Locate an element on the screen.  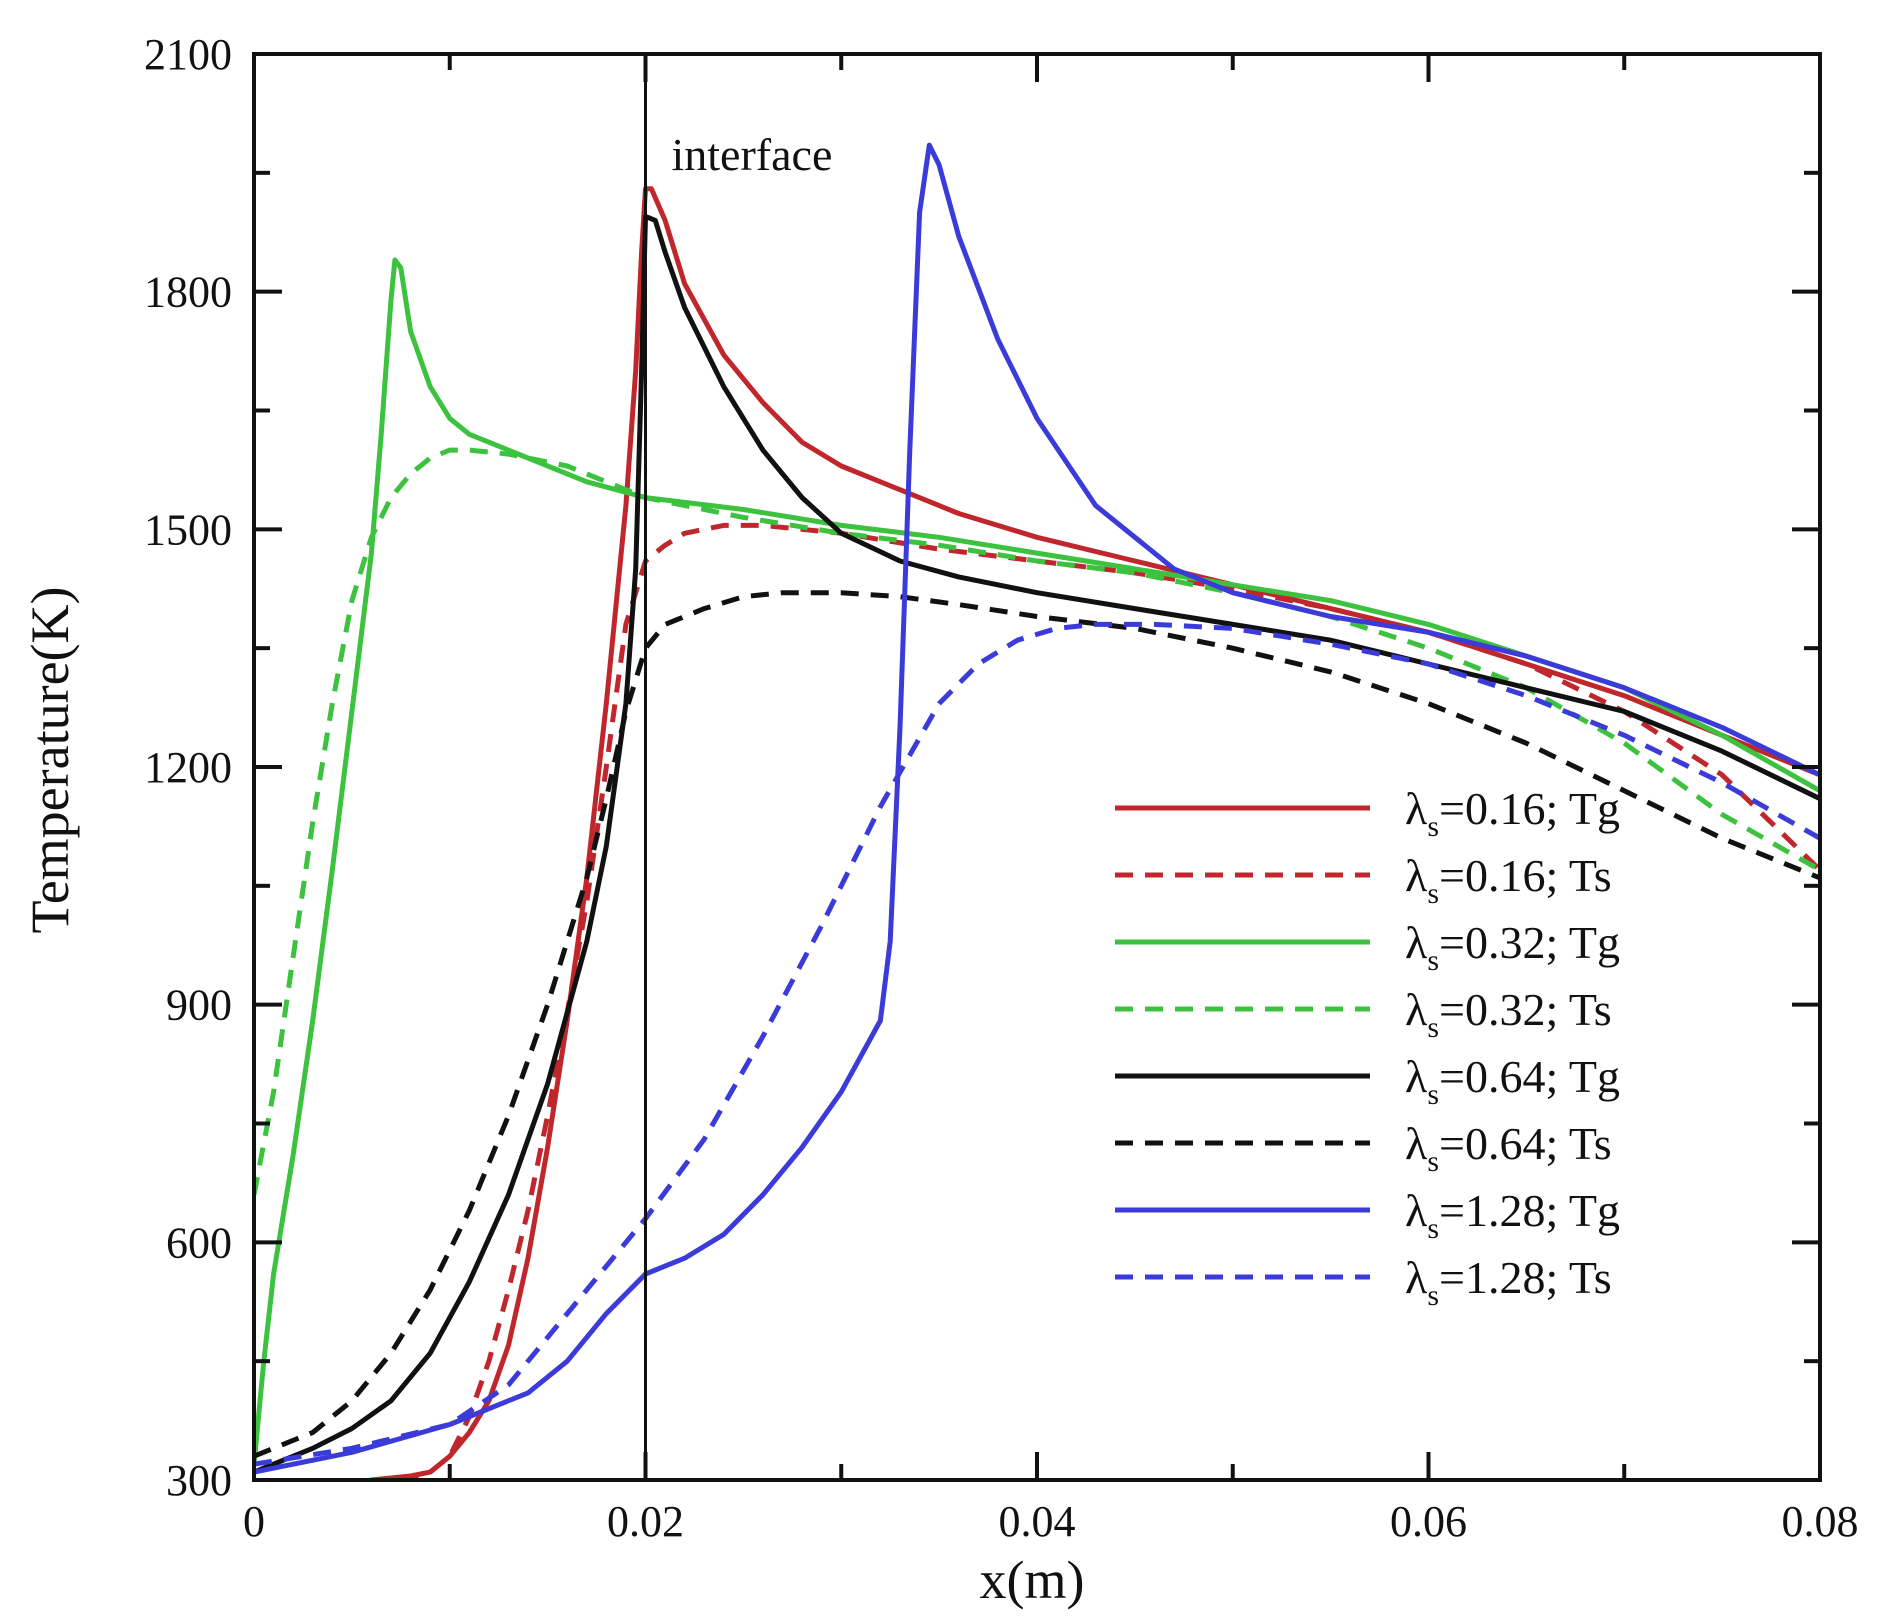
y-tick-label: 1200 is located at coordinates (188, 767).